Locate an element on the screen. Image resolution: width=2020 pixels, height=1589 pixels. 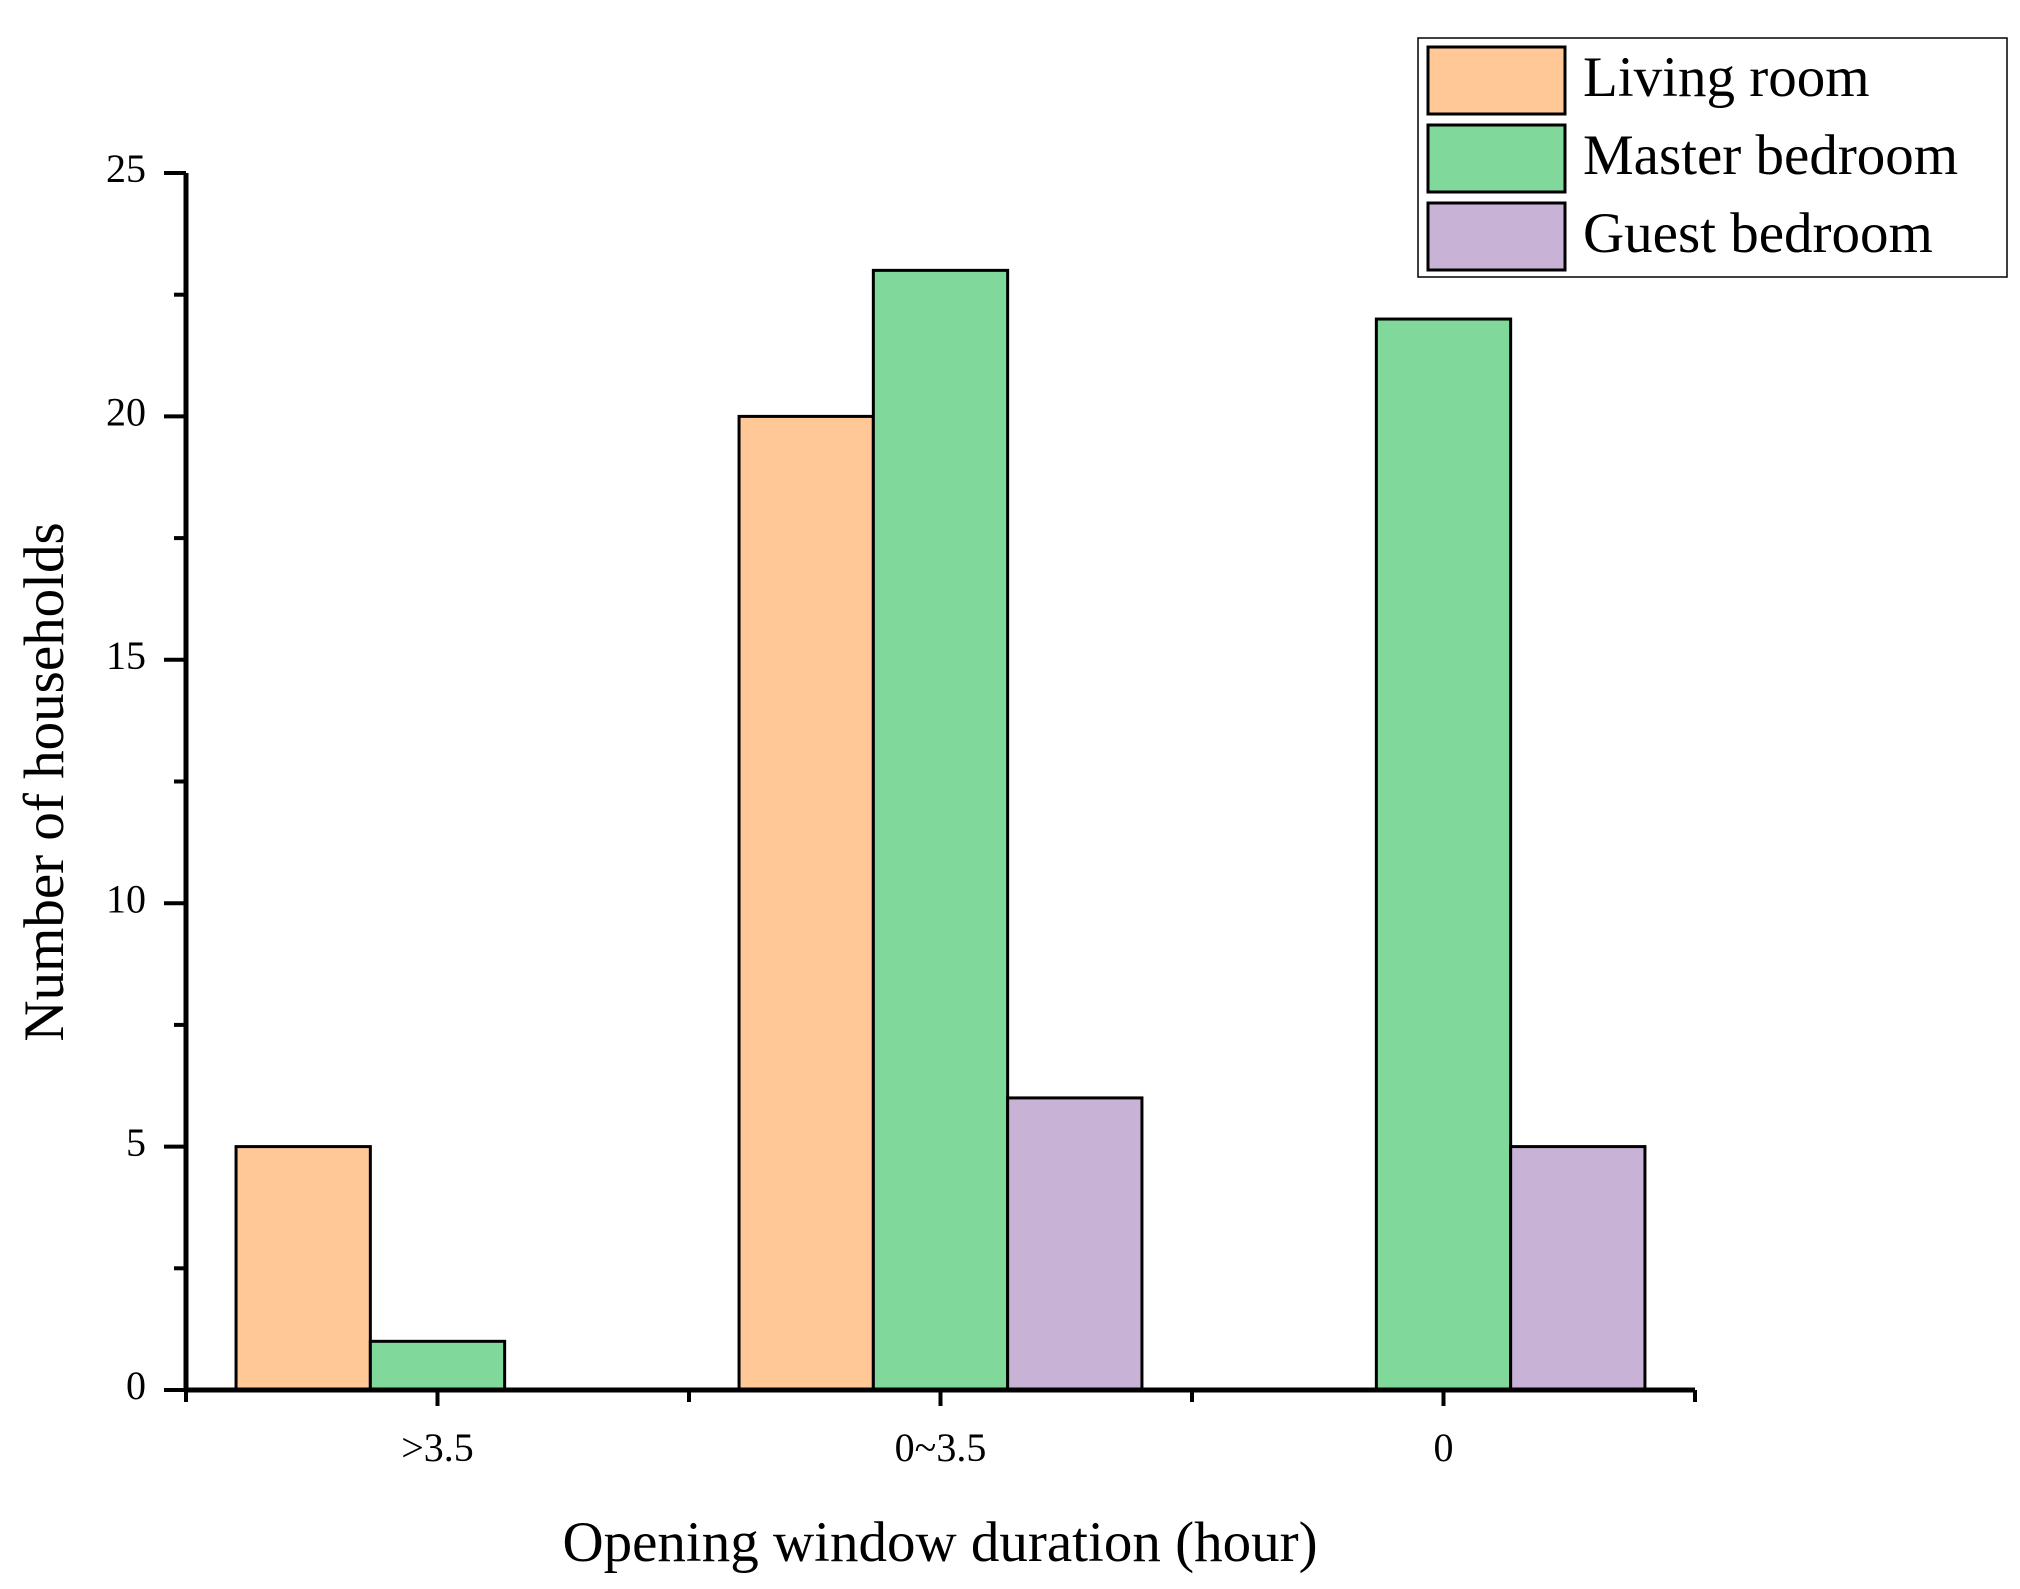
legend-label: Master bedroom is located at coordinates (1770, 155).